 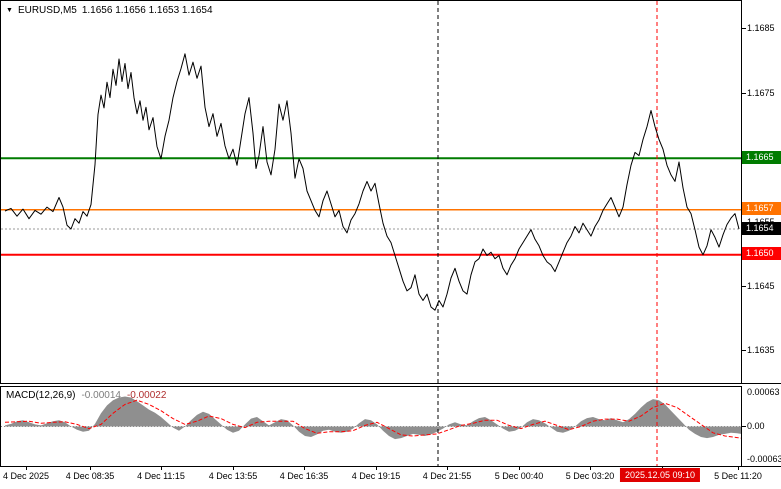 What do you see at coordinates (660, 475) in the screenshot?
I see `vline-time-badge: 2025.12.05 09:10` at bounding box center [660, 475].